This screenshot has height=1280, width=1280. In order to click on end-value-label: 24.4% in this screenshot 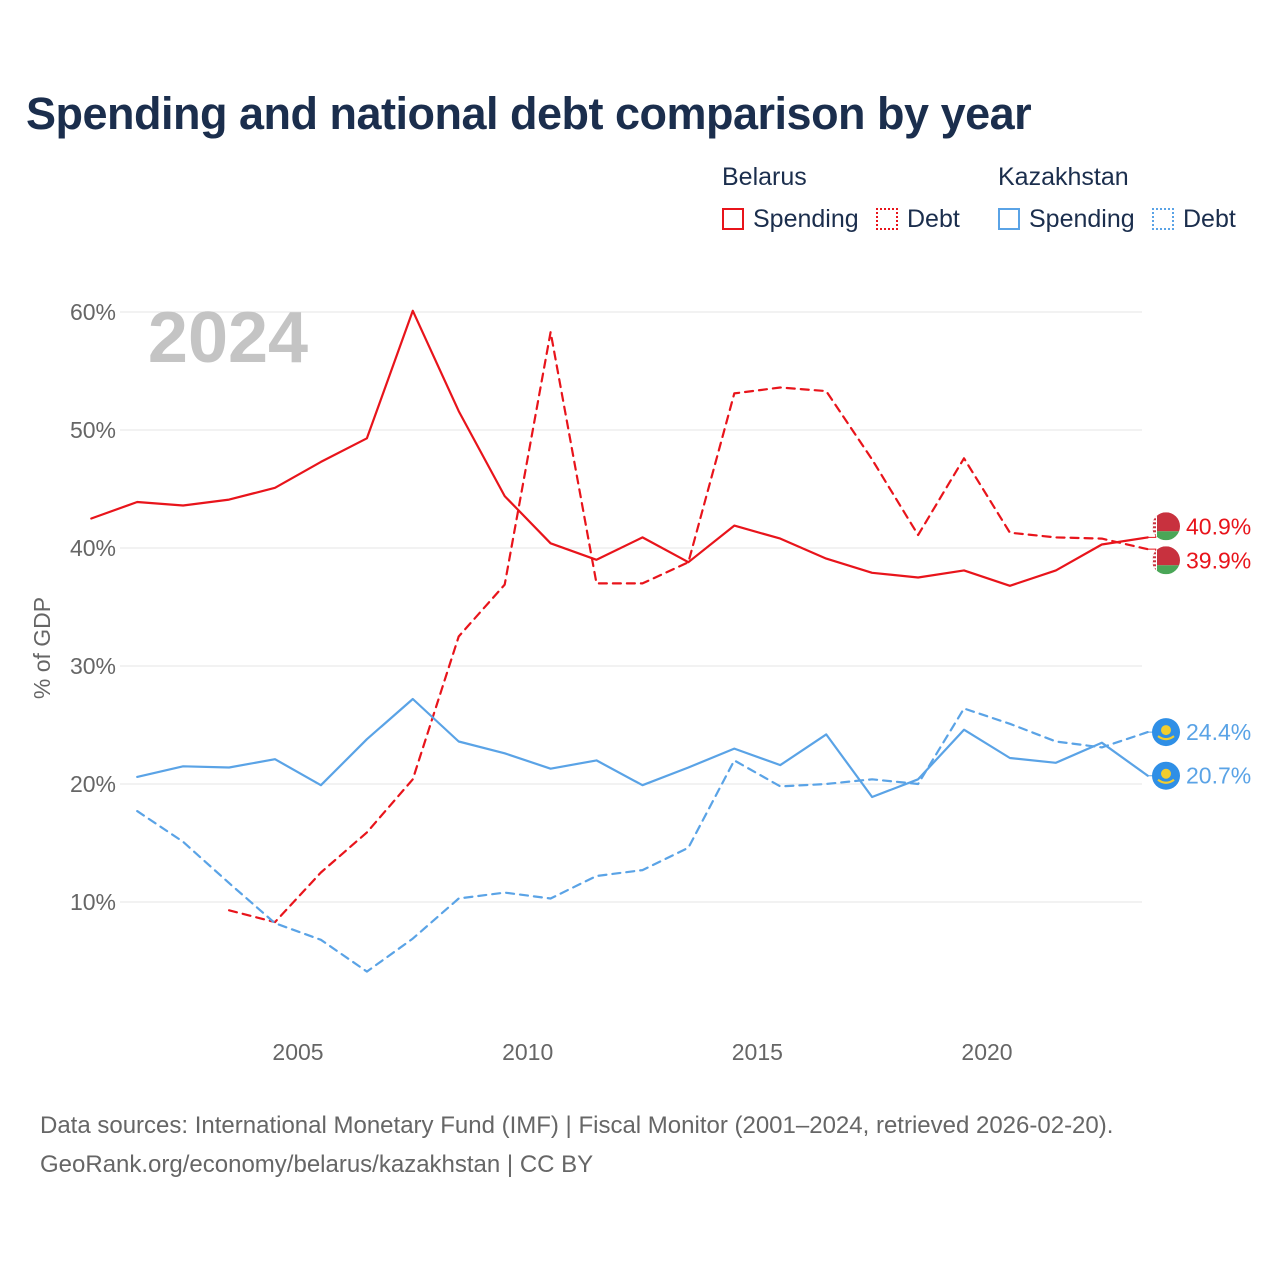, I will do `click(1218, 732)`.